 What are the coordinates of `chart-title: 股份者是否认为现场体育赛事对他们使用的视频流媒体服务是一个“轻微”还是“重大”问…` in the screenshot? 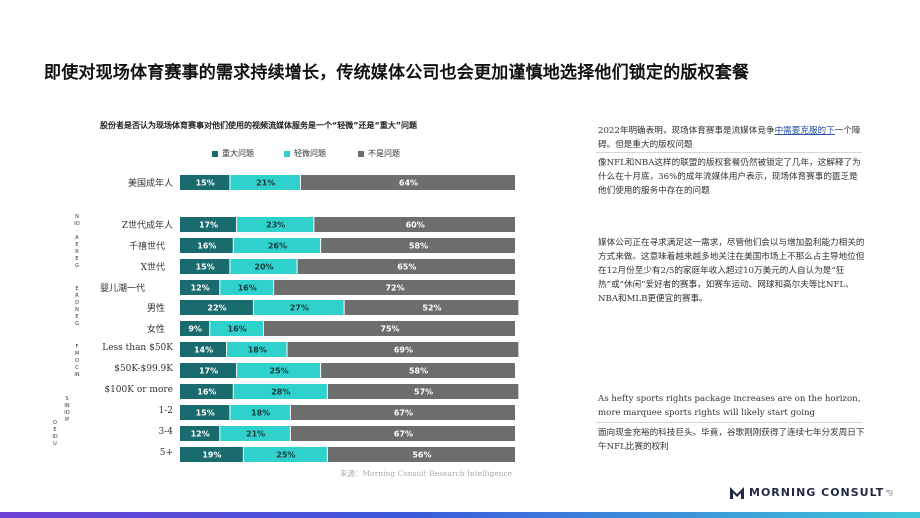 It's located at (259, 125).